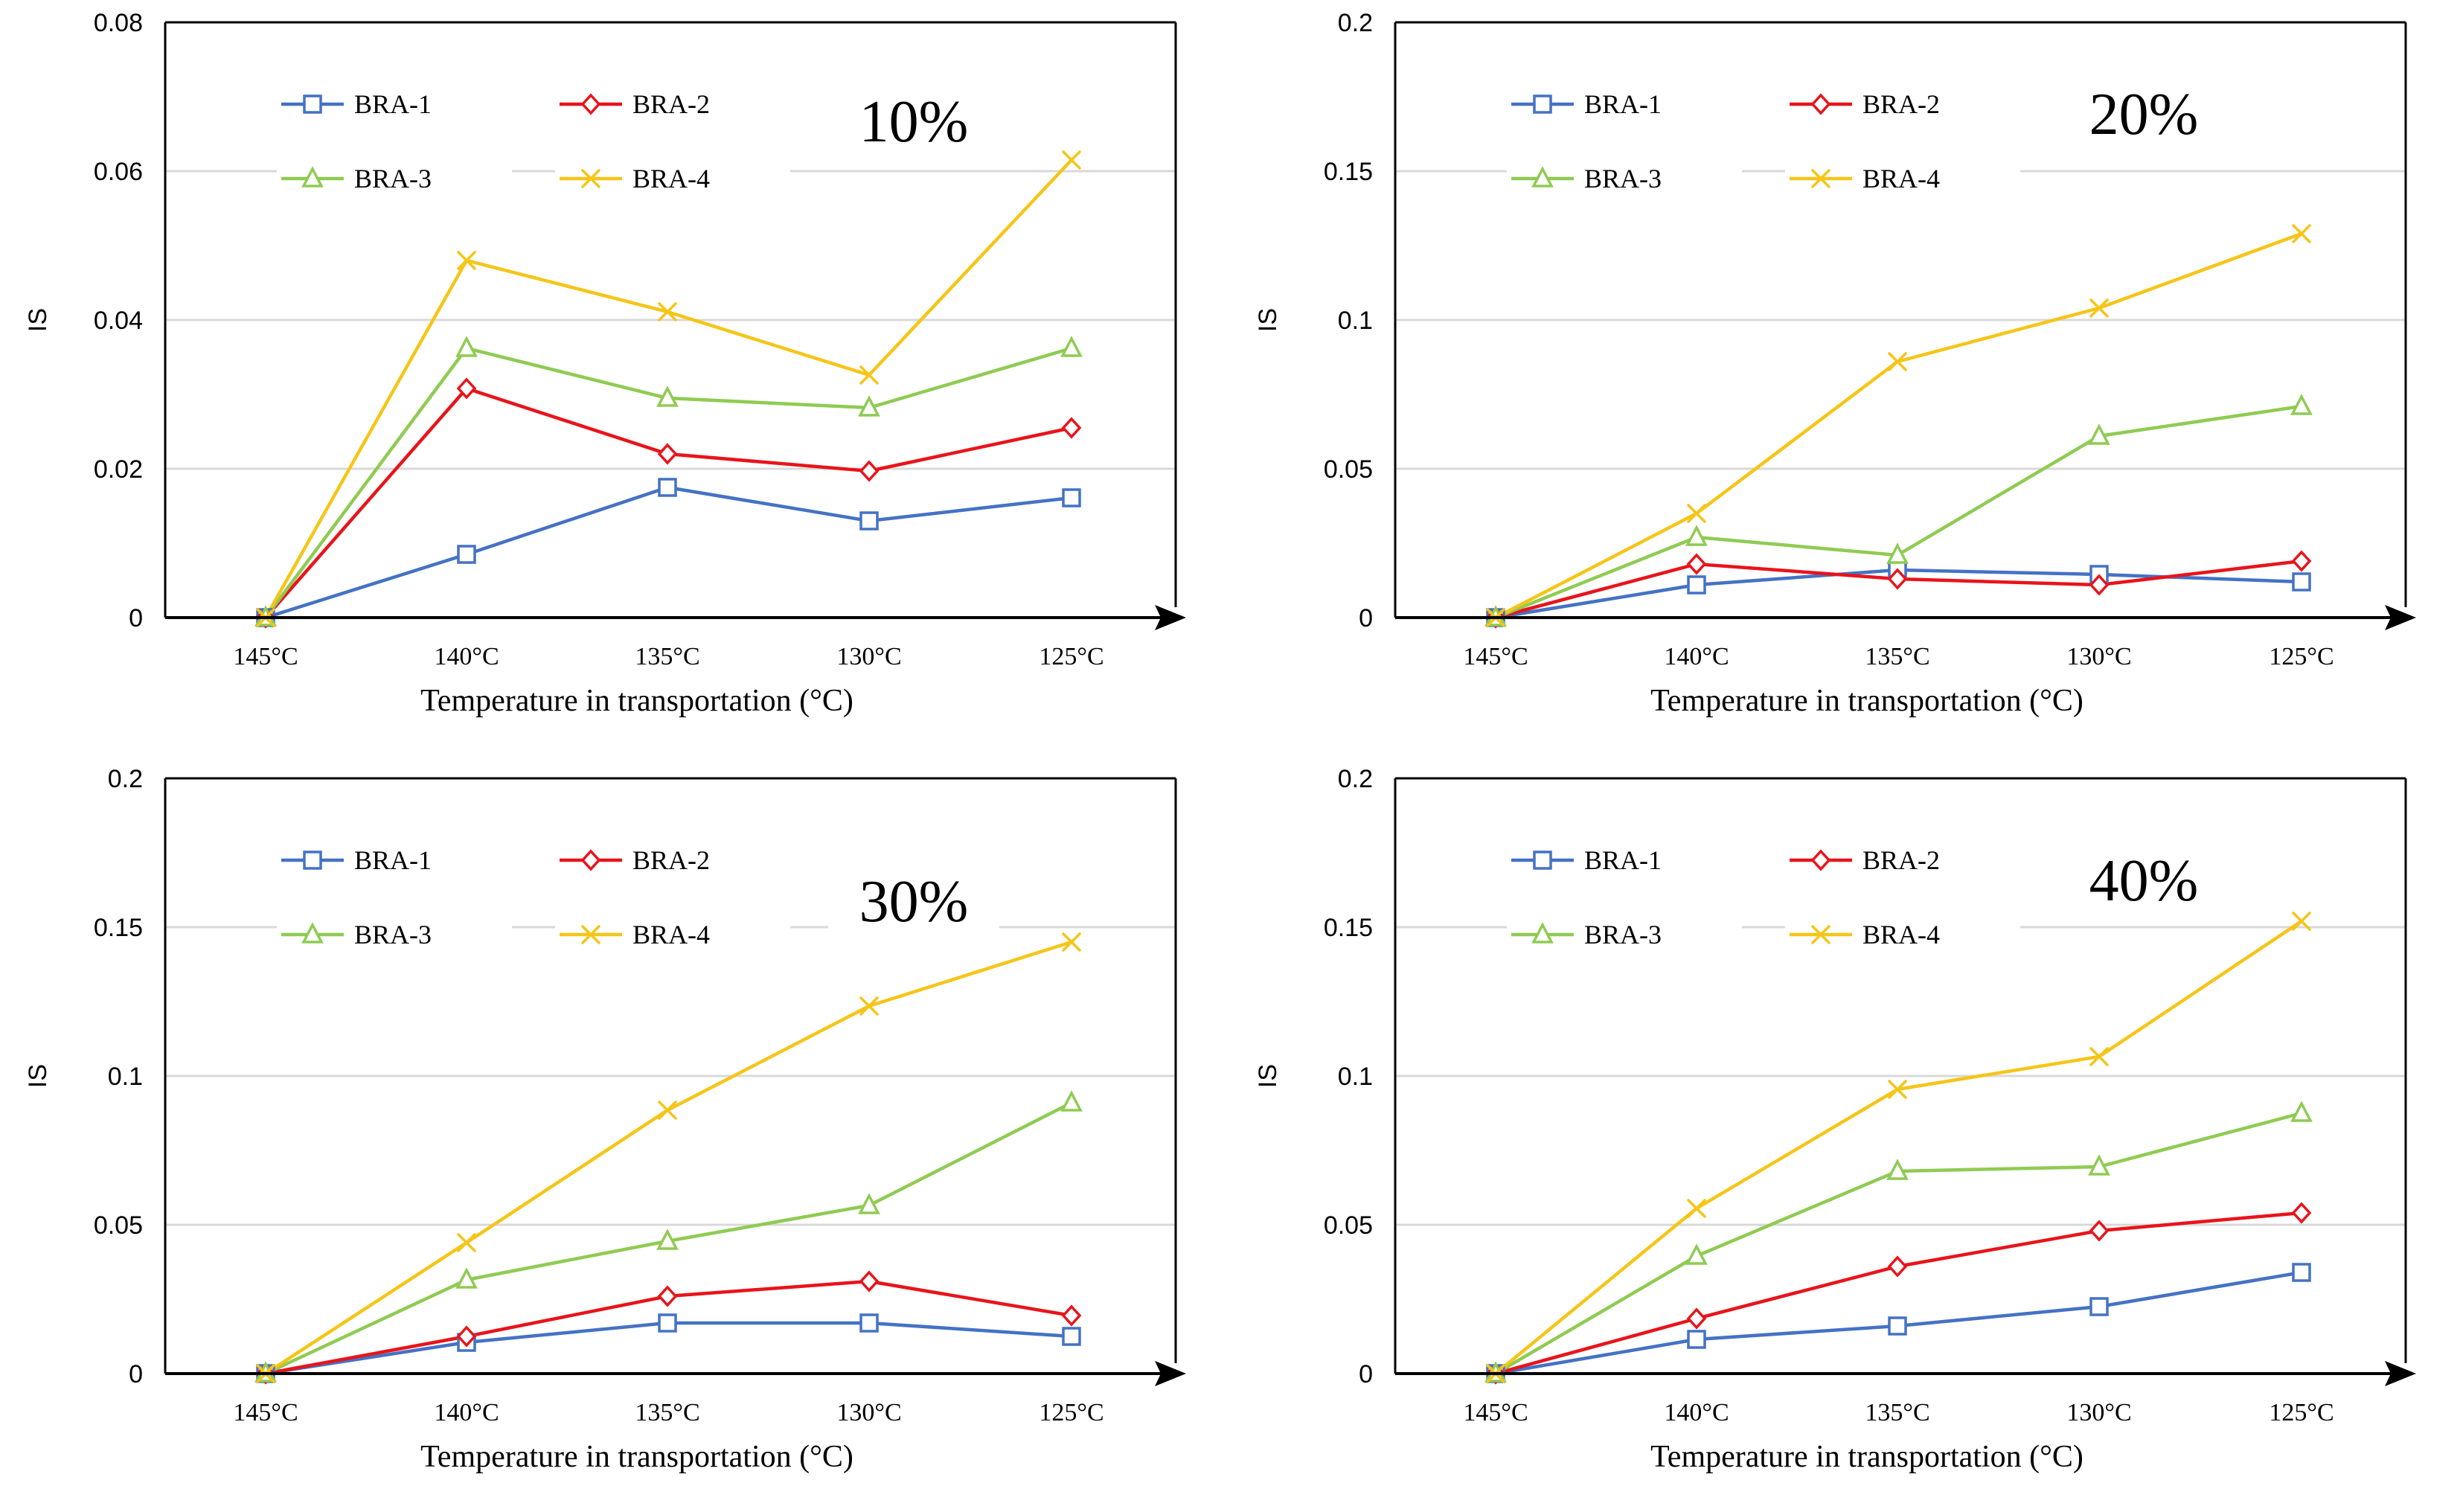 The width and height of the screenshot is (2460, 1512). I want to click on x-tick-label: 125°C, so click(1071, 656).